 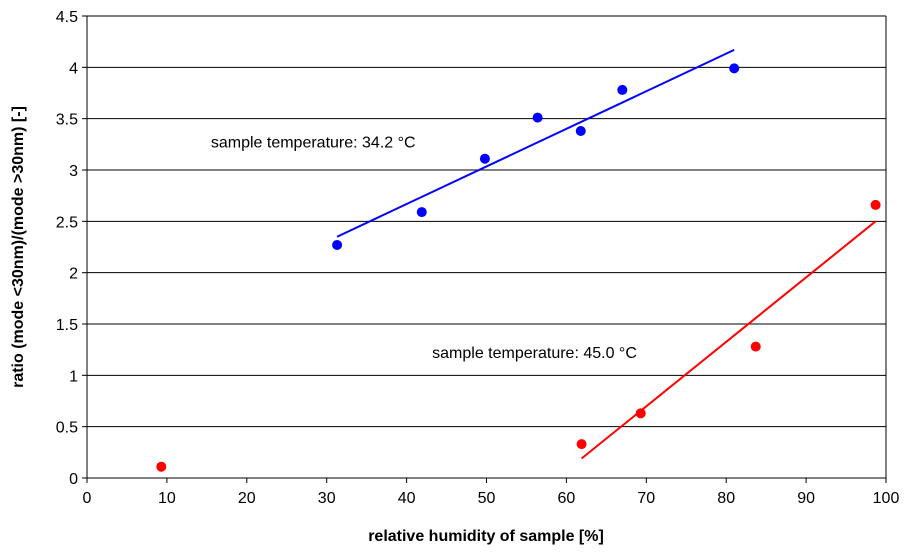 What do you see at coordinates (67, 428) in the screenshot?
I see `y-tick-label: 0.5` at bounding box center [67, 428].